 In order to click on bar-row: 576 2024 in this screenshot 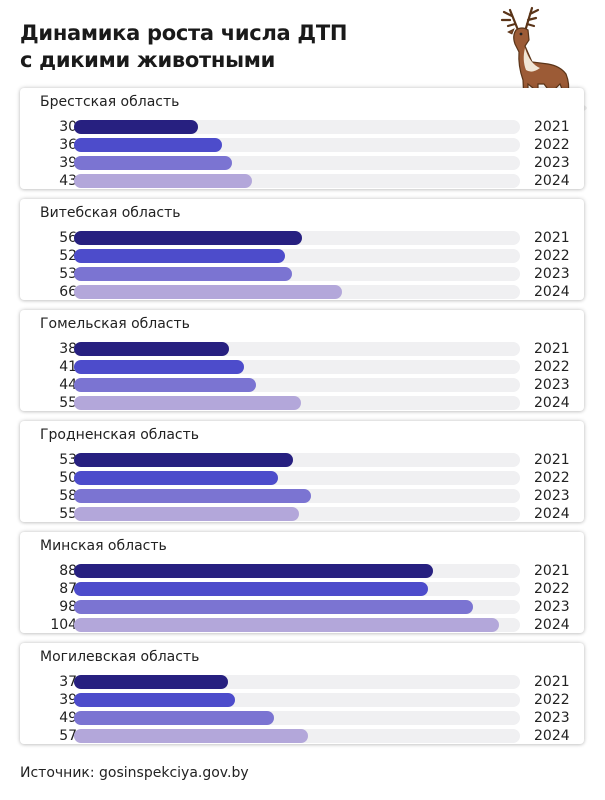, I will do `click(302, 736)`.